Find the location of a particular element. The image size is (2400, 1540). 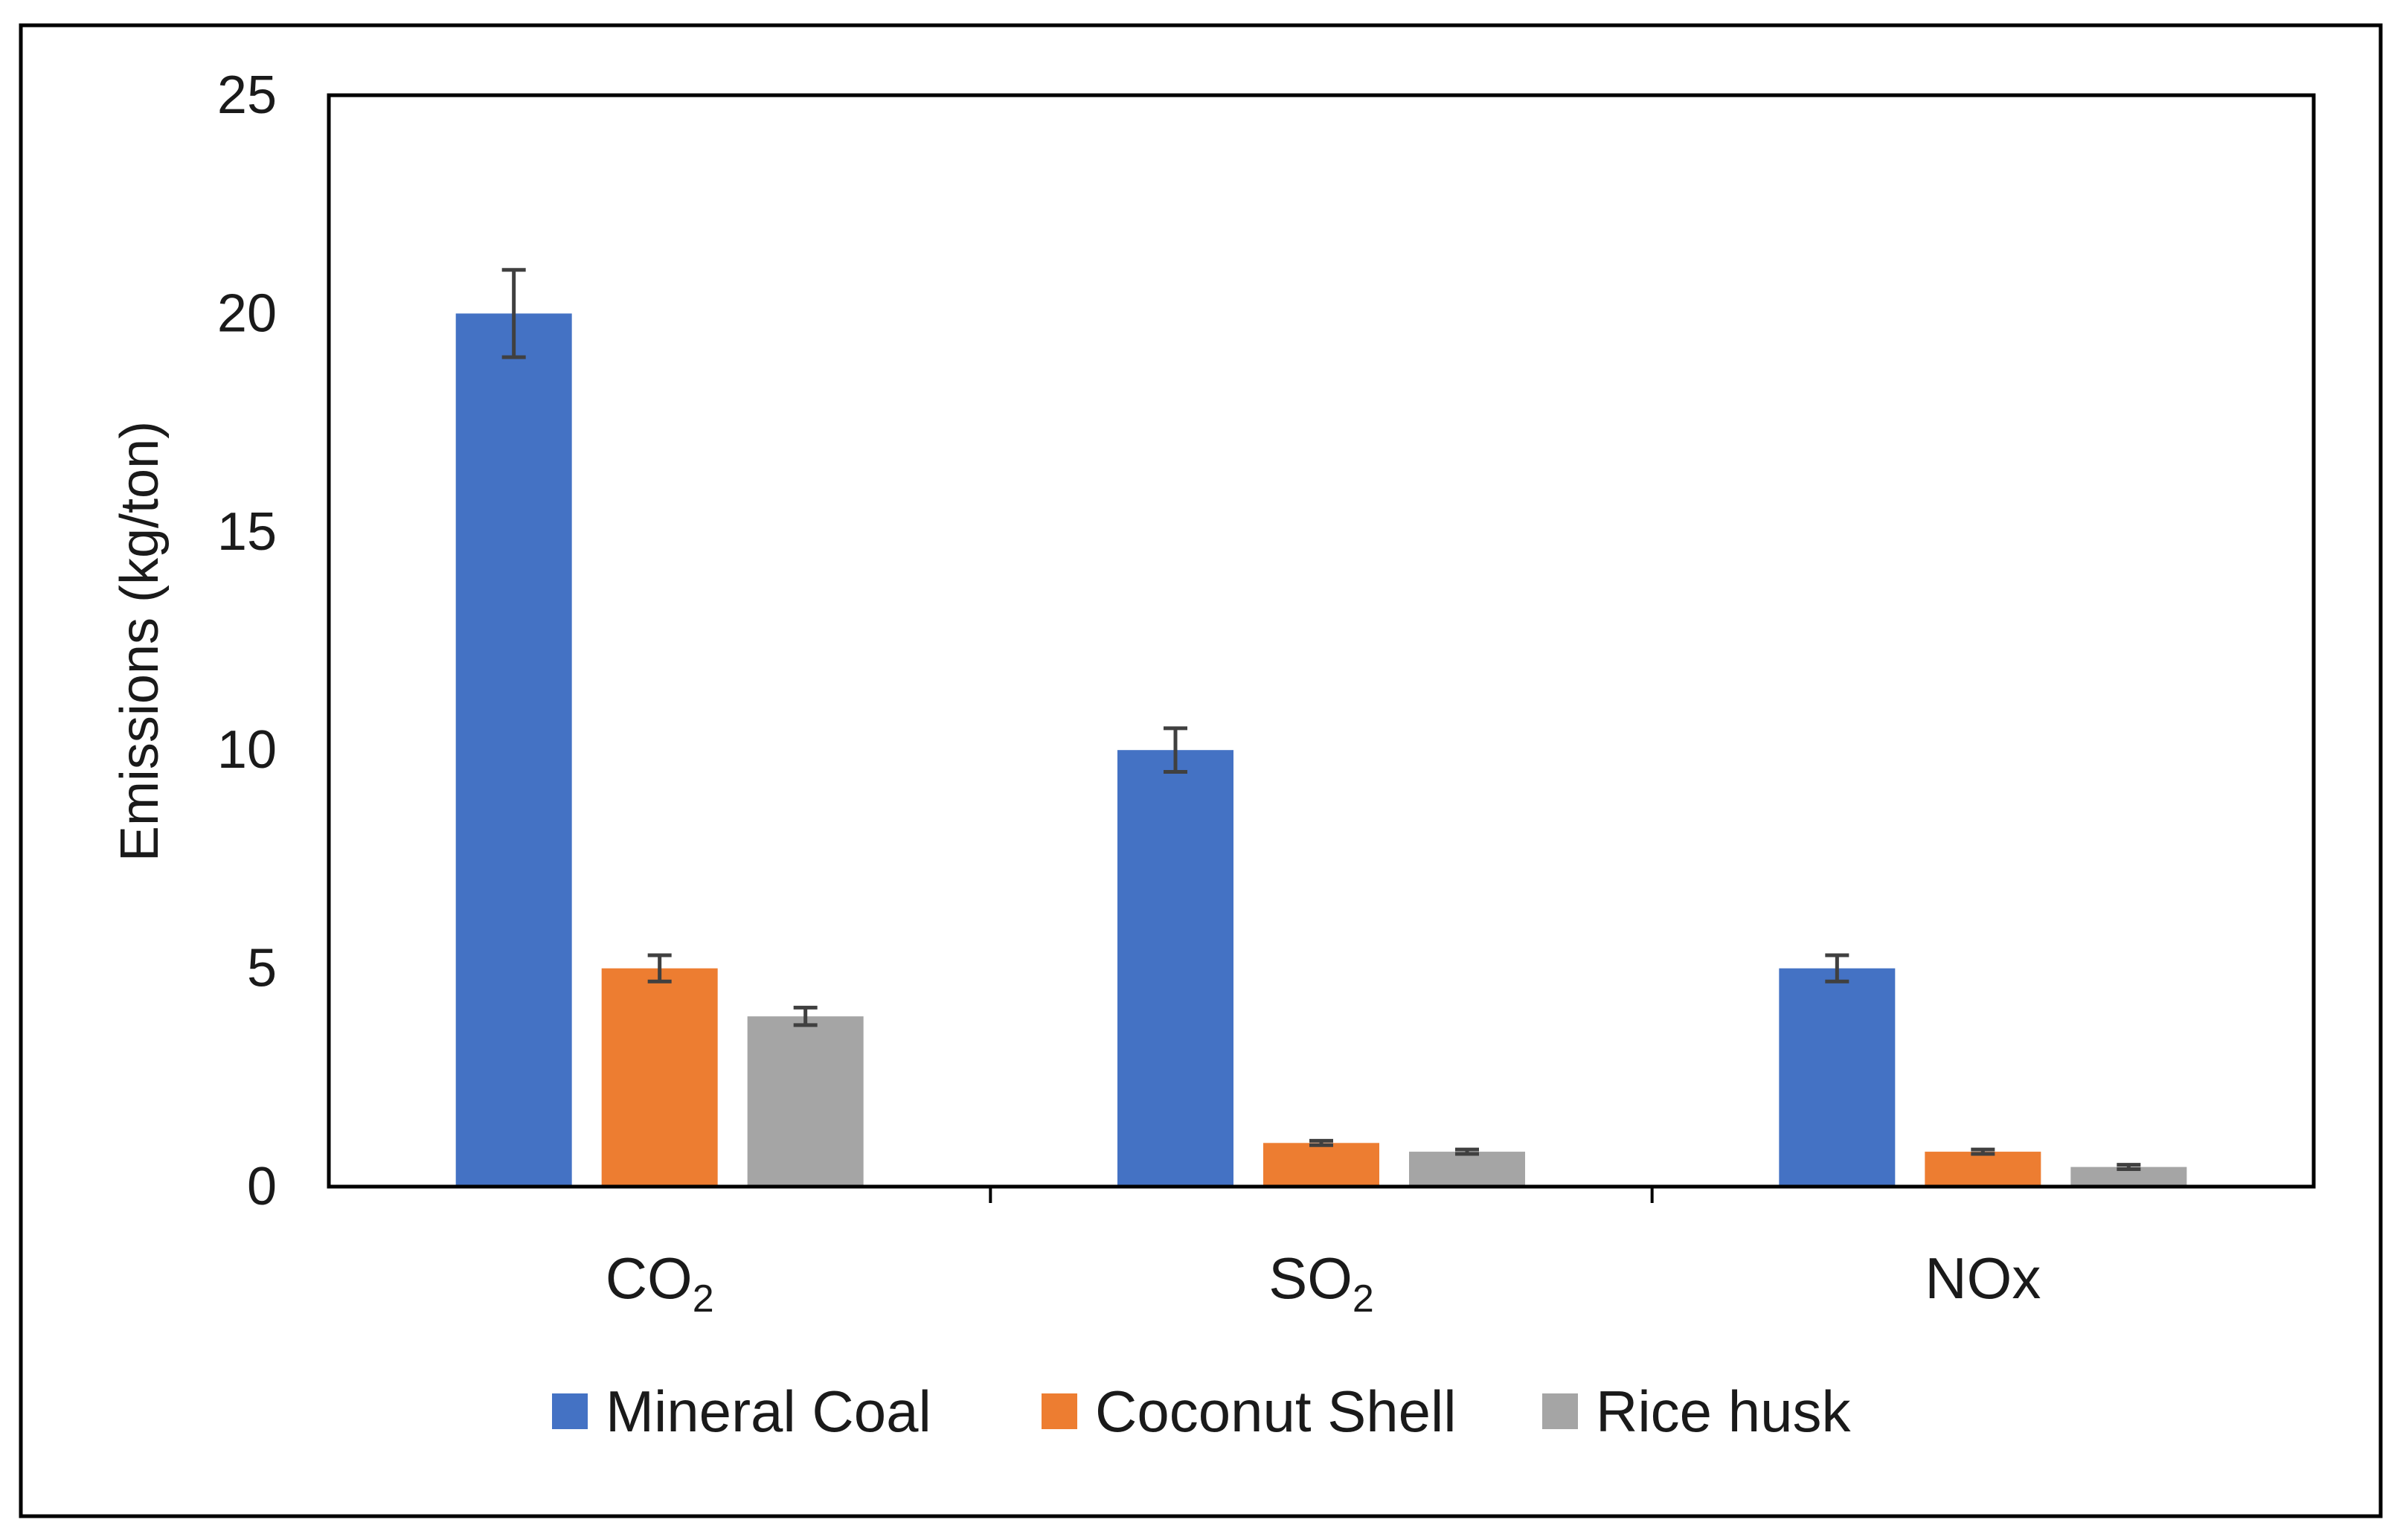

x-tick-label-main: NOx is located at coordinates (1983, 1278).